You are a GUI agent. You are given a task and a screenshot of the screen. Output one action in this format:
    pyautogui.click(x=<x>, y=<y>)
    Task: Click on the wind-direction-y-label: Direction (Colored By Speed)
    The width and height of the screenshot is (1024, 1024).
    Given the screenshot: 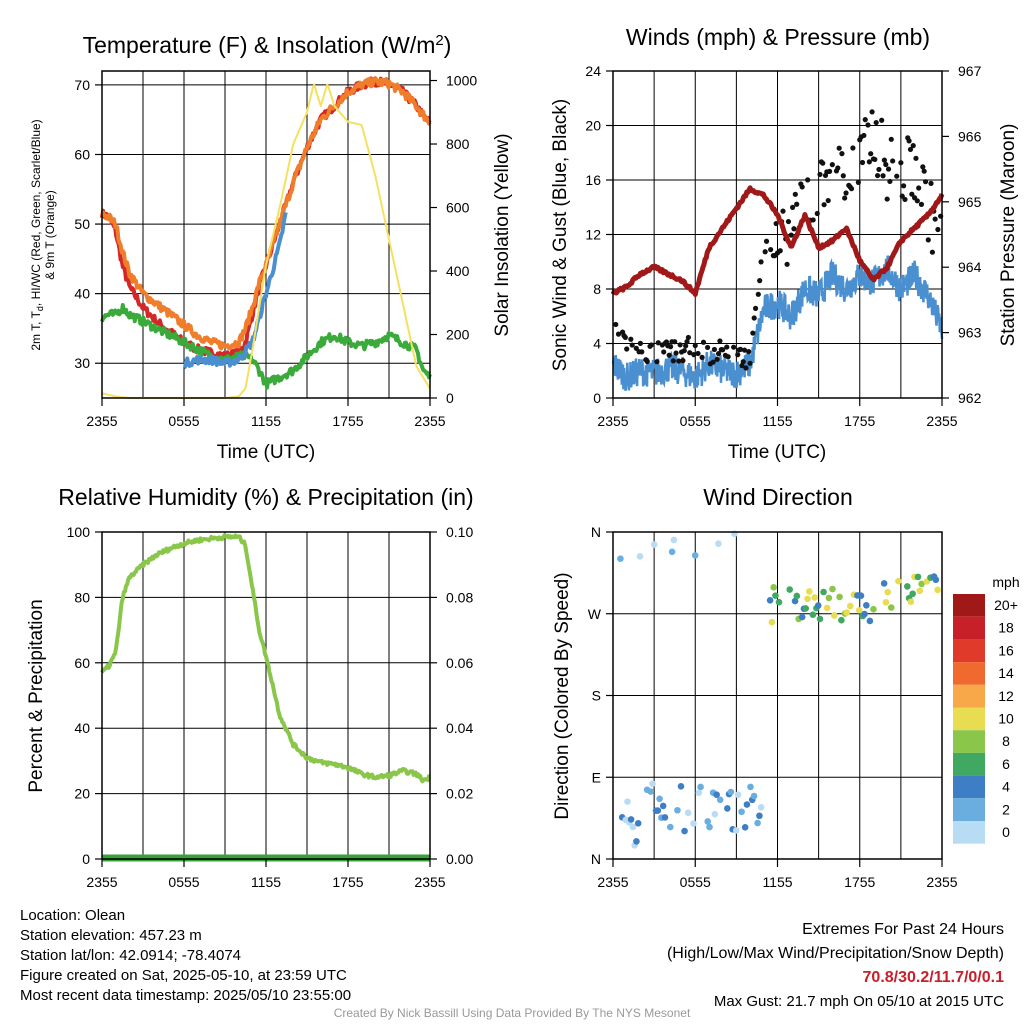 What is the action you would take?
    pyautogui.click(x=562, y=695)
    